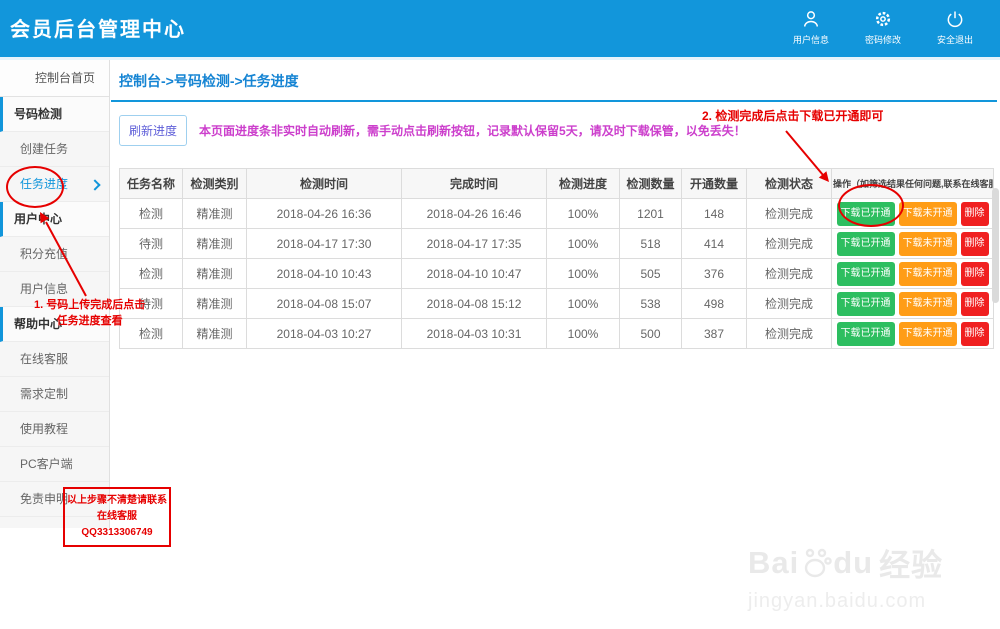 This screenshot has width=1000, height=629. I want to click on table-cell: 2018-04-17 17:30, so click(324, 243).